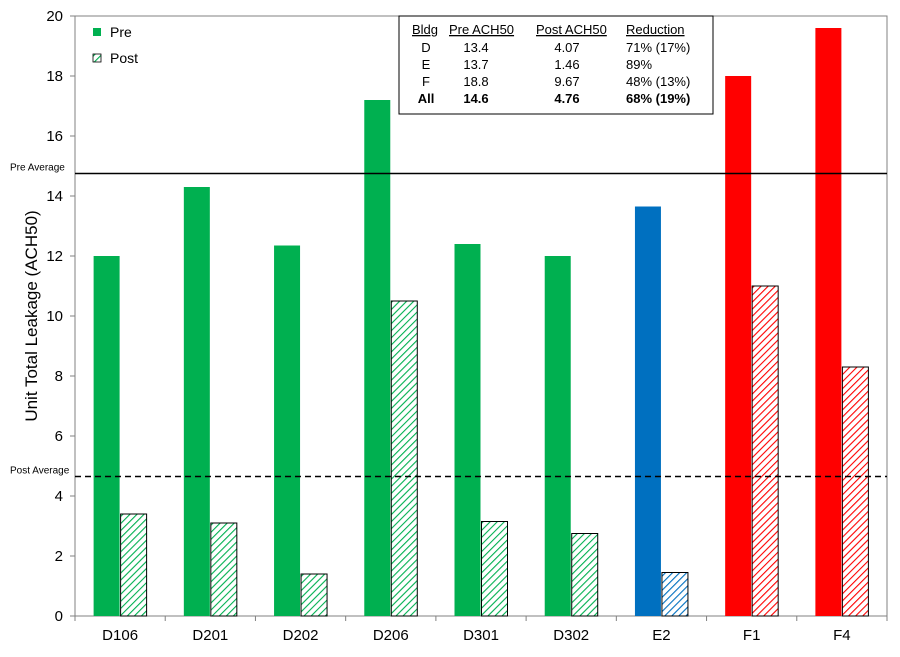 This screenshot has width=900, height=657. Describe the element at coordinates (475, 47) in the screenshot. I see `table-cell: 13.4` at that location.